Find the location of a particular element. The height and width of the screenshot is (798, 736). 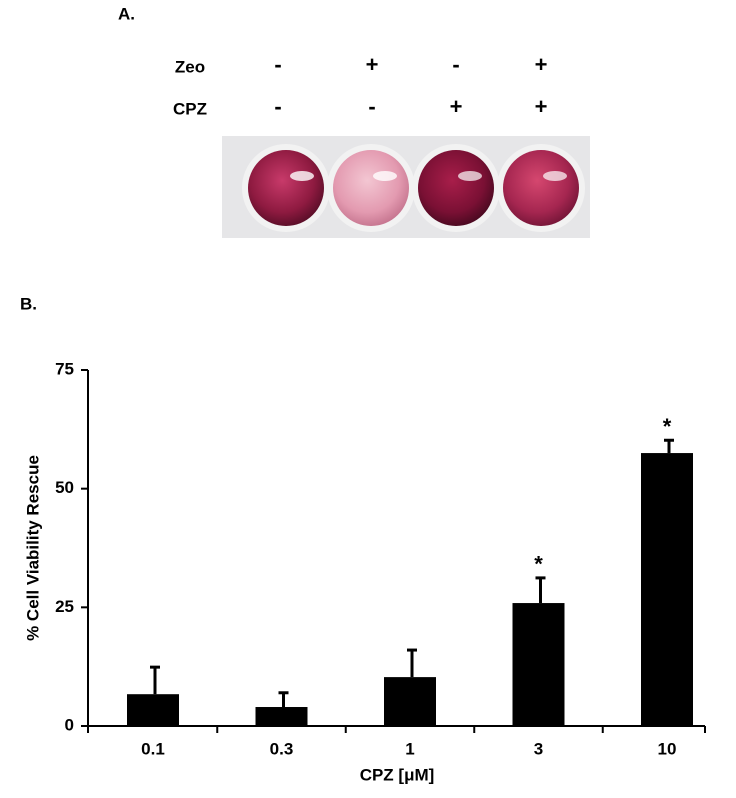

x-axis-label: CPZ [μM] is located at coordinates (397, 774).